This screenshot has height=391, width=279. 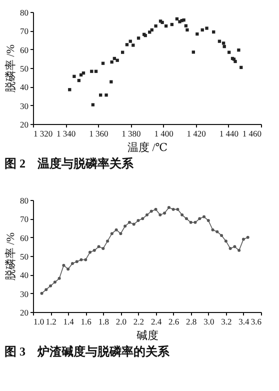 I want to click on x-tick-label: 2.4, so click(x=156, y=321).